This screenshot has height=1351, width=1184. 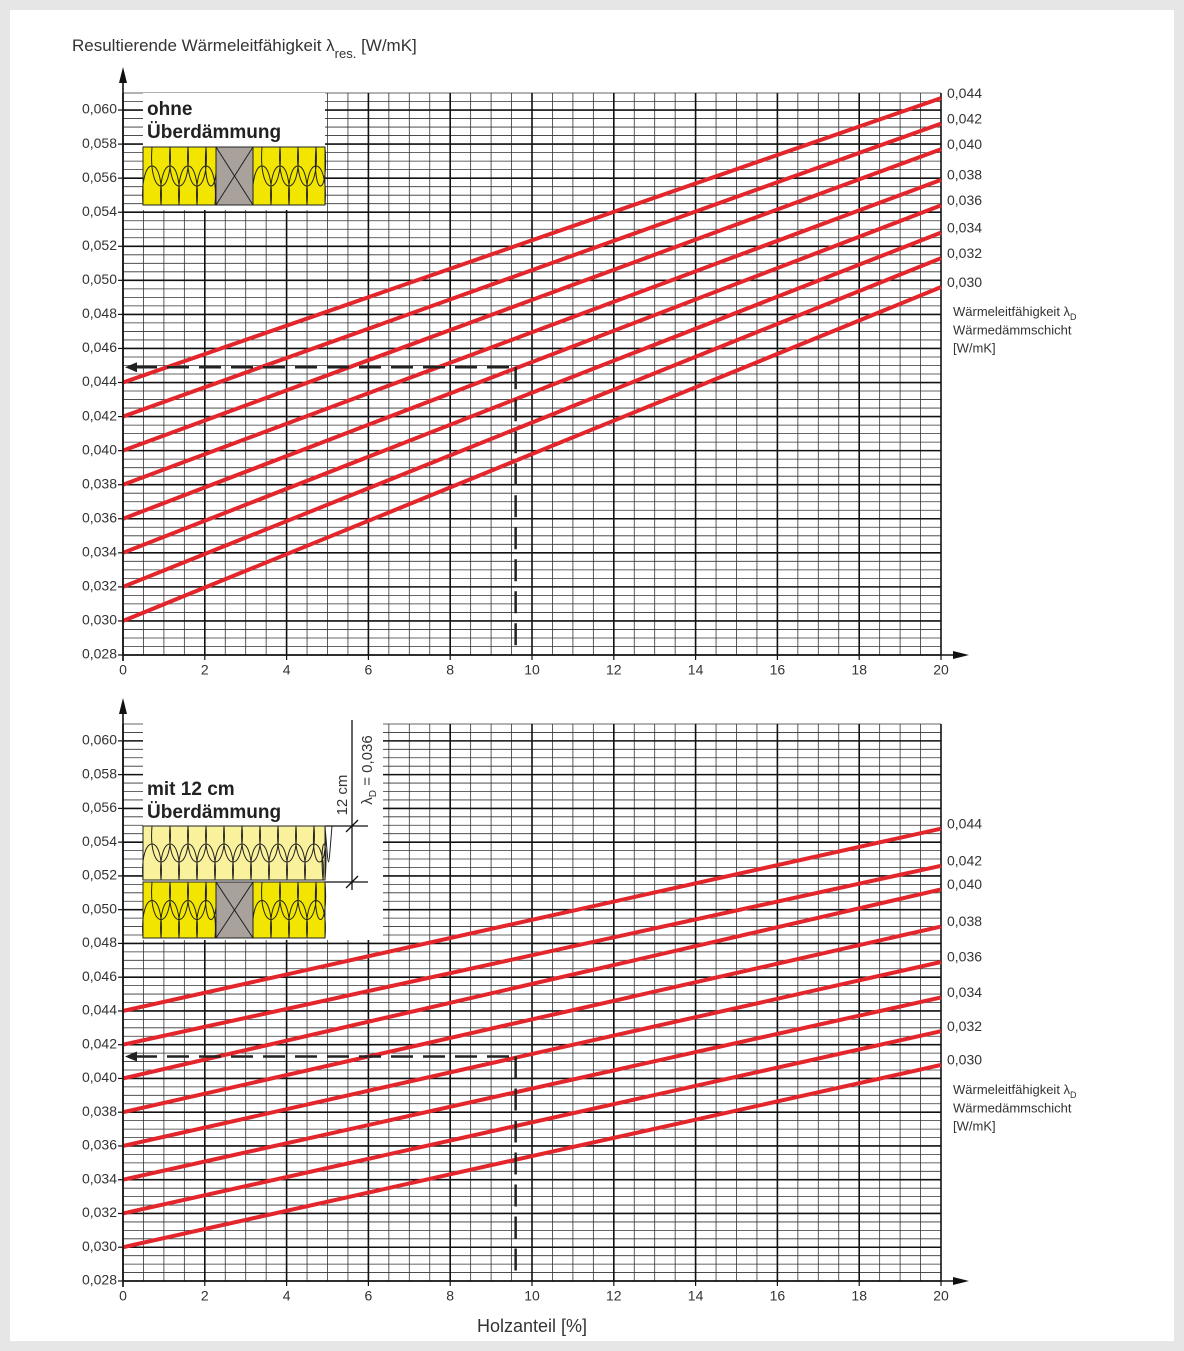 I want to click on lambda-label: λD = 0,036, so click(x=369, y=769).